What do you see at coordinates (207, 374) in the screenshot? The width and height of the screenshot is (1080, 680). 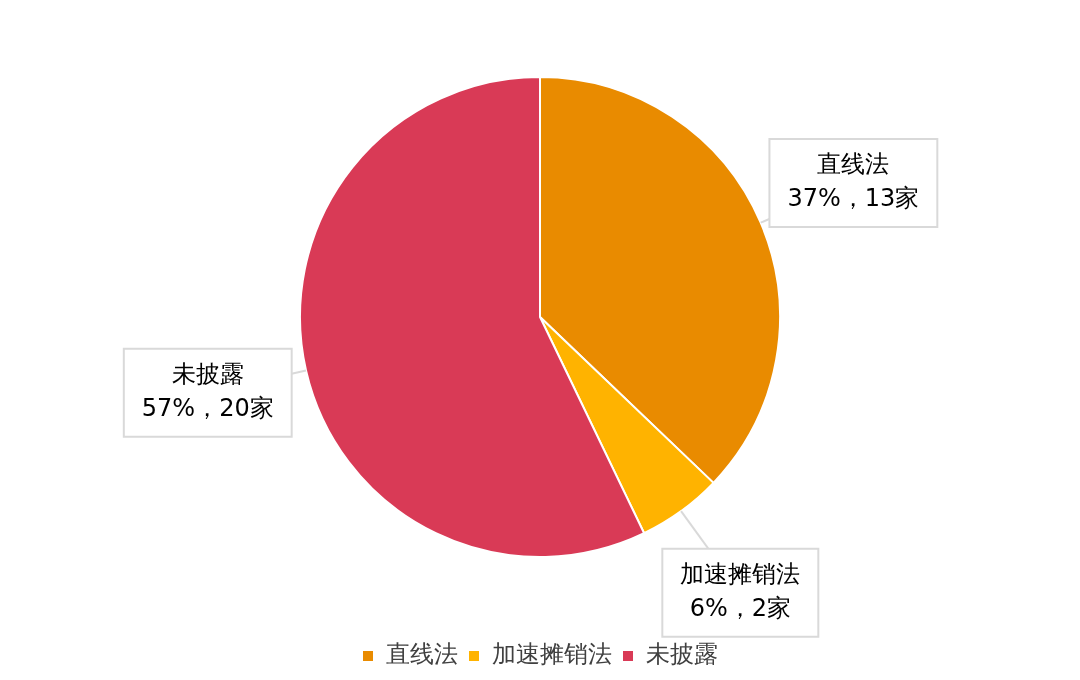 I see `slice-label: 未披露` at bounding box center [207, 374].